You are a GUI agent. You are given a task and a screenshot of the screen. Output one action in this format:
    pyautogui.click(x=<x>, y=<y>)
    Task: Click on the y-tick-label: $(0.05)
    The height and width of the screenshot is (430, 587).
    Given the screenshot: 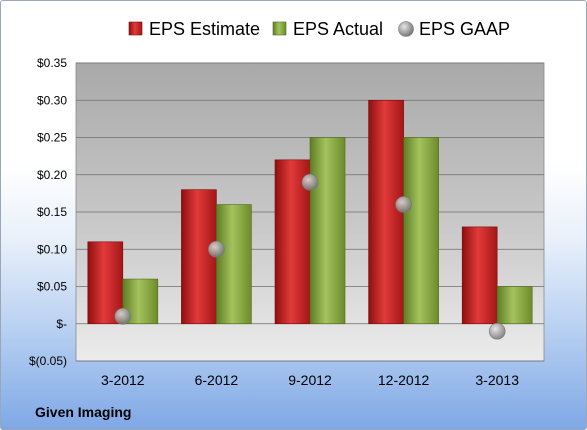 What is the action you would take?
    pyautogui.click(x=48, y=361)
    